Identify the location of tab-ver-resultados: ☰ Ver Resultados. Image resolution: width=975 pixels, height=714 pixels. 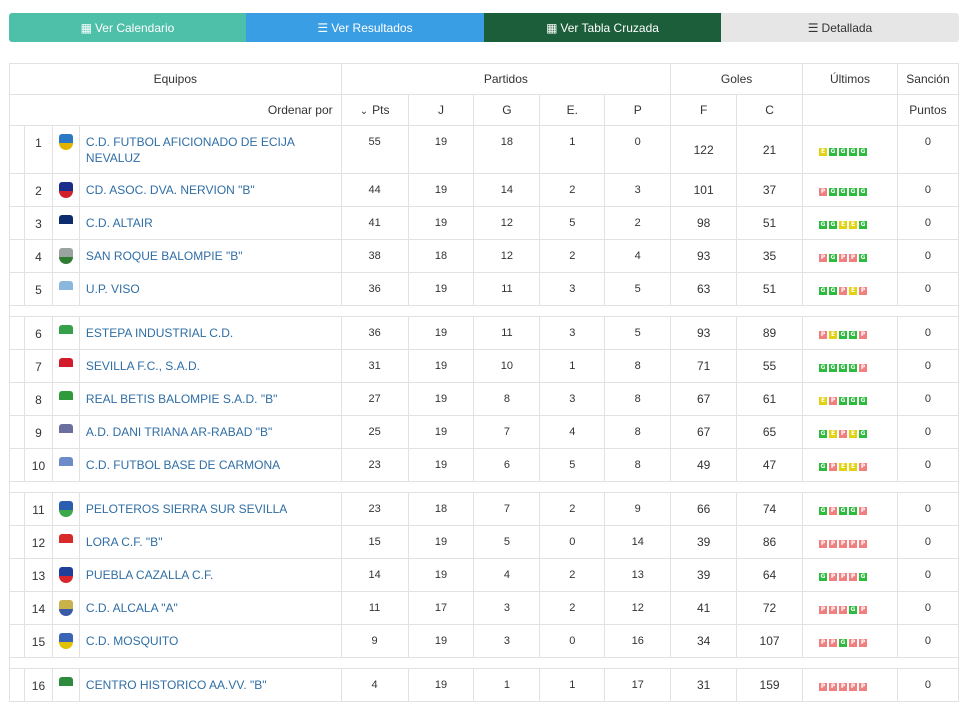
(365, 27).